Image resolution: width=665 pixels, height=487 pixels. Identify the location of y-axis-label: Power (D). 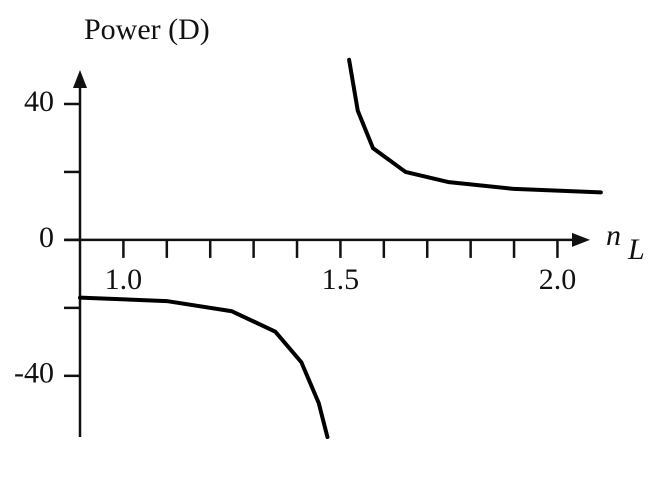
(147, 29).